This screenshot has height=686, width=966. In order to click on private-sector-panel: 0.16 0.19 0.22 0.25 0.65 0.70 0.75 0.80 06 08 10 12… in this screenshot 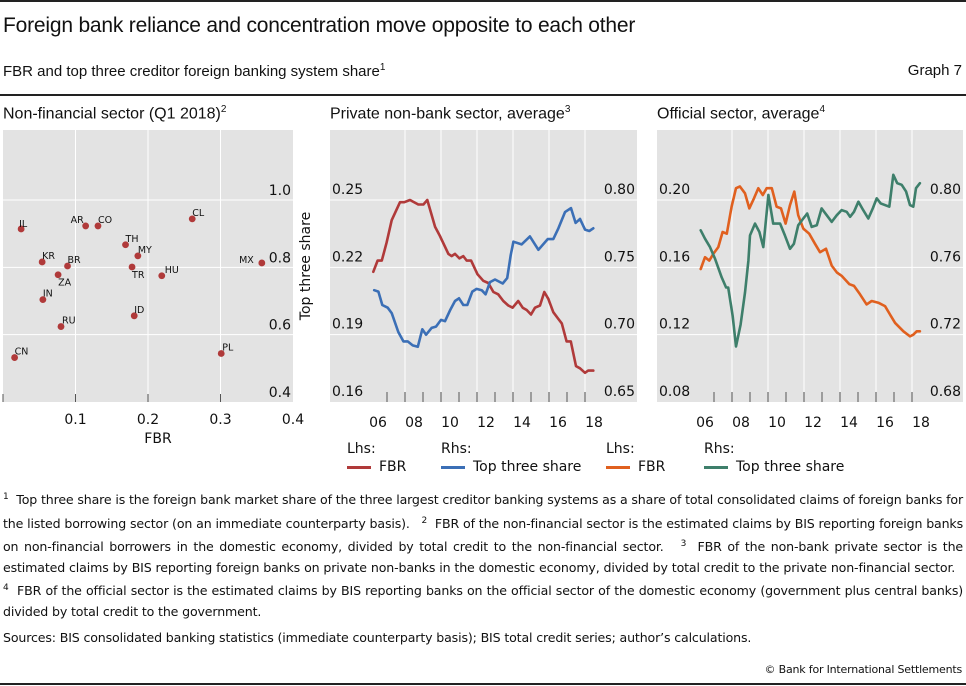, I will do `click(483, 280)`.